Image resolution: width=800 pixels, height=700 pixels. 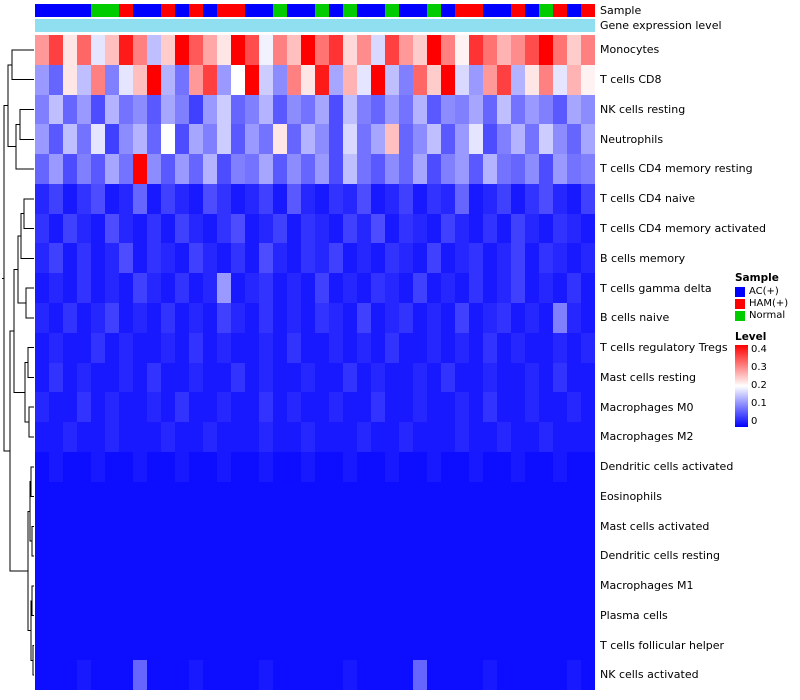 What do you see at coordinates (656, 288) in the screenshot?
I see `row-label: T cells gamma delta` at bounding box center [656, 288].